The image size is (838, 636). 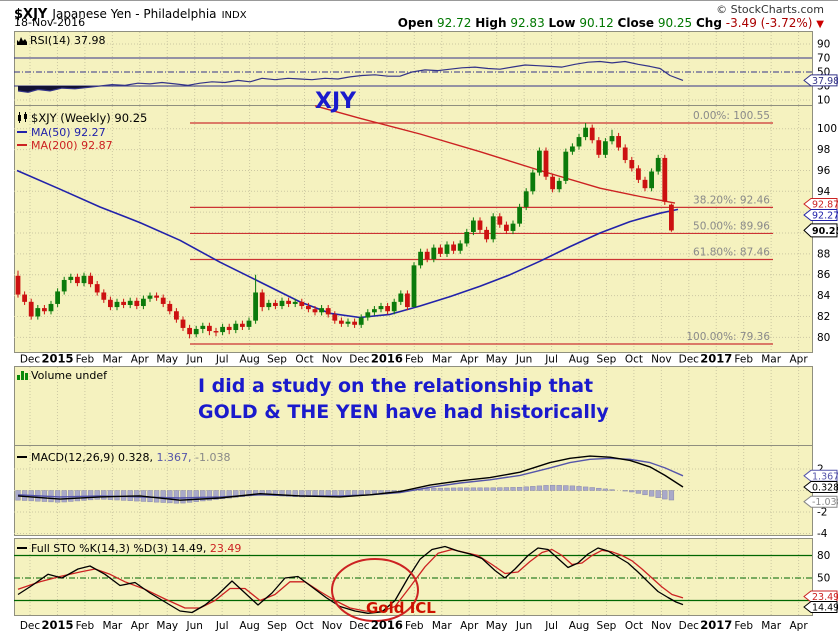 I want to click on svg-text: 92.27, so click(x=825, y=216).